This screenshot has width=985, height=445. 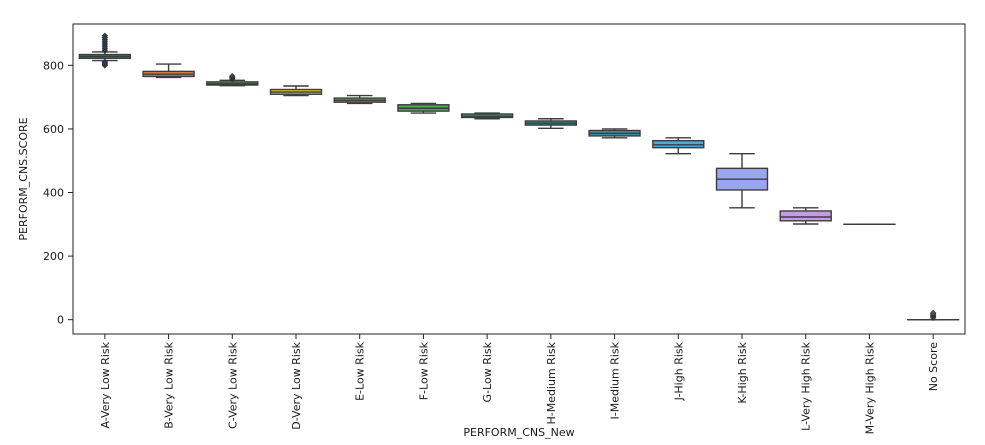 What do you see at coordinates (53, 256) in the screenshot?
I see `y-tick-label: 200` at bounding box center [53, 256].